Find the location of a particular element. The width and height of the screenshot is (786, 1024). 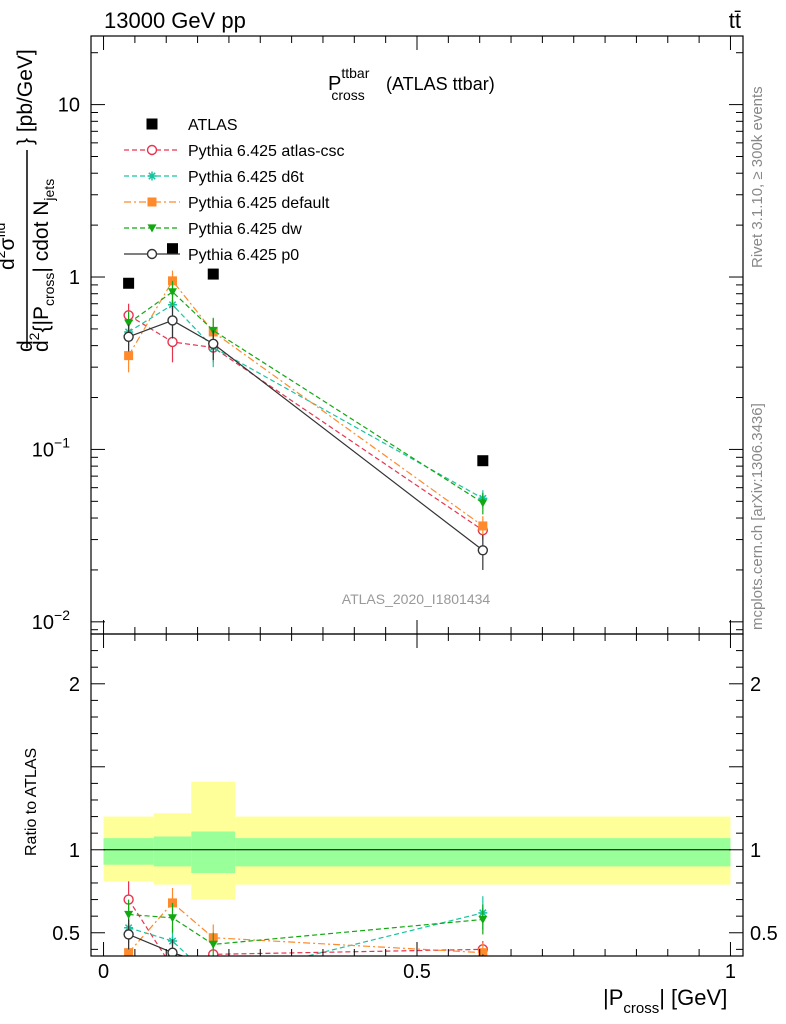

main-series is located at coordinates (306, 406).